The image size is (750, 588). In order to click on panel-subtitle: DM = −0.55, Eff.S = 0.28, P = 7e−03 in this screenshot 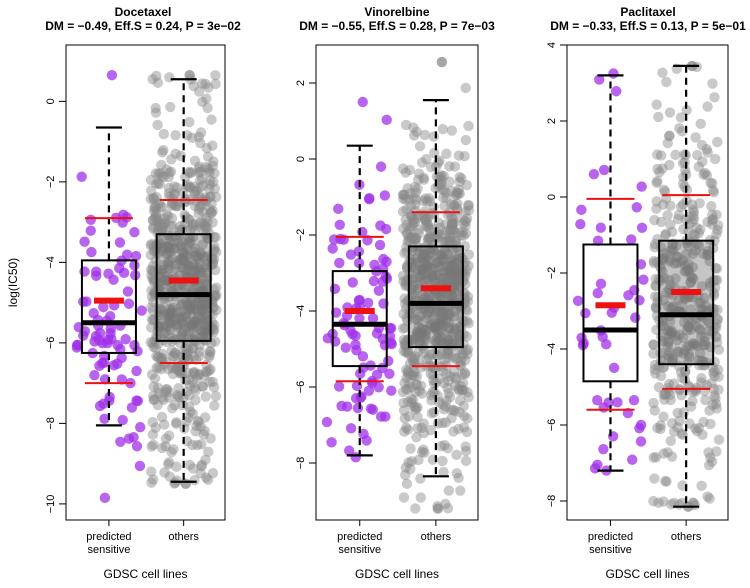, I will do `click(397, 26)`.